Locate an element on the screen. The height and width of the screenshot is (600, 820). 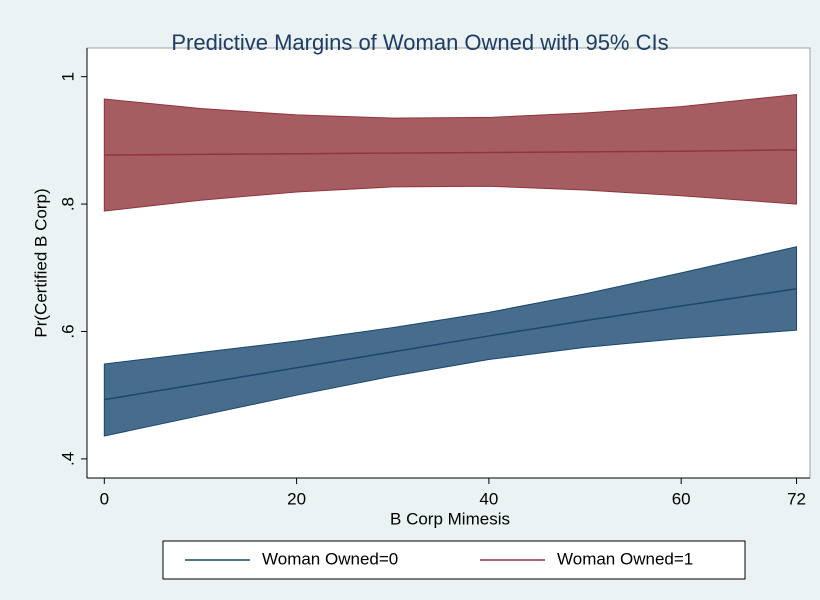
legend-label: Woman Owned=0 is located at coordinates (330, 558).